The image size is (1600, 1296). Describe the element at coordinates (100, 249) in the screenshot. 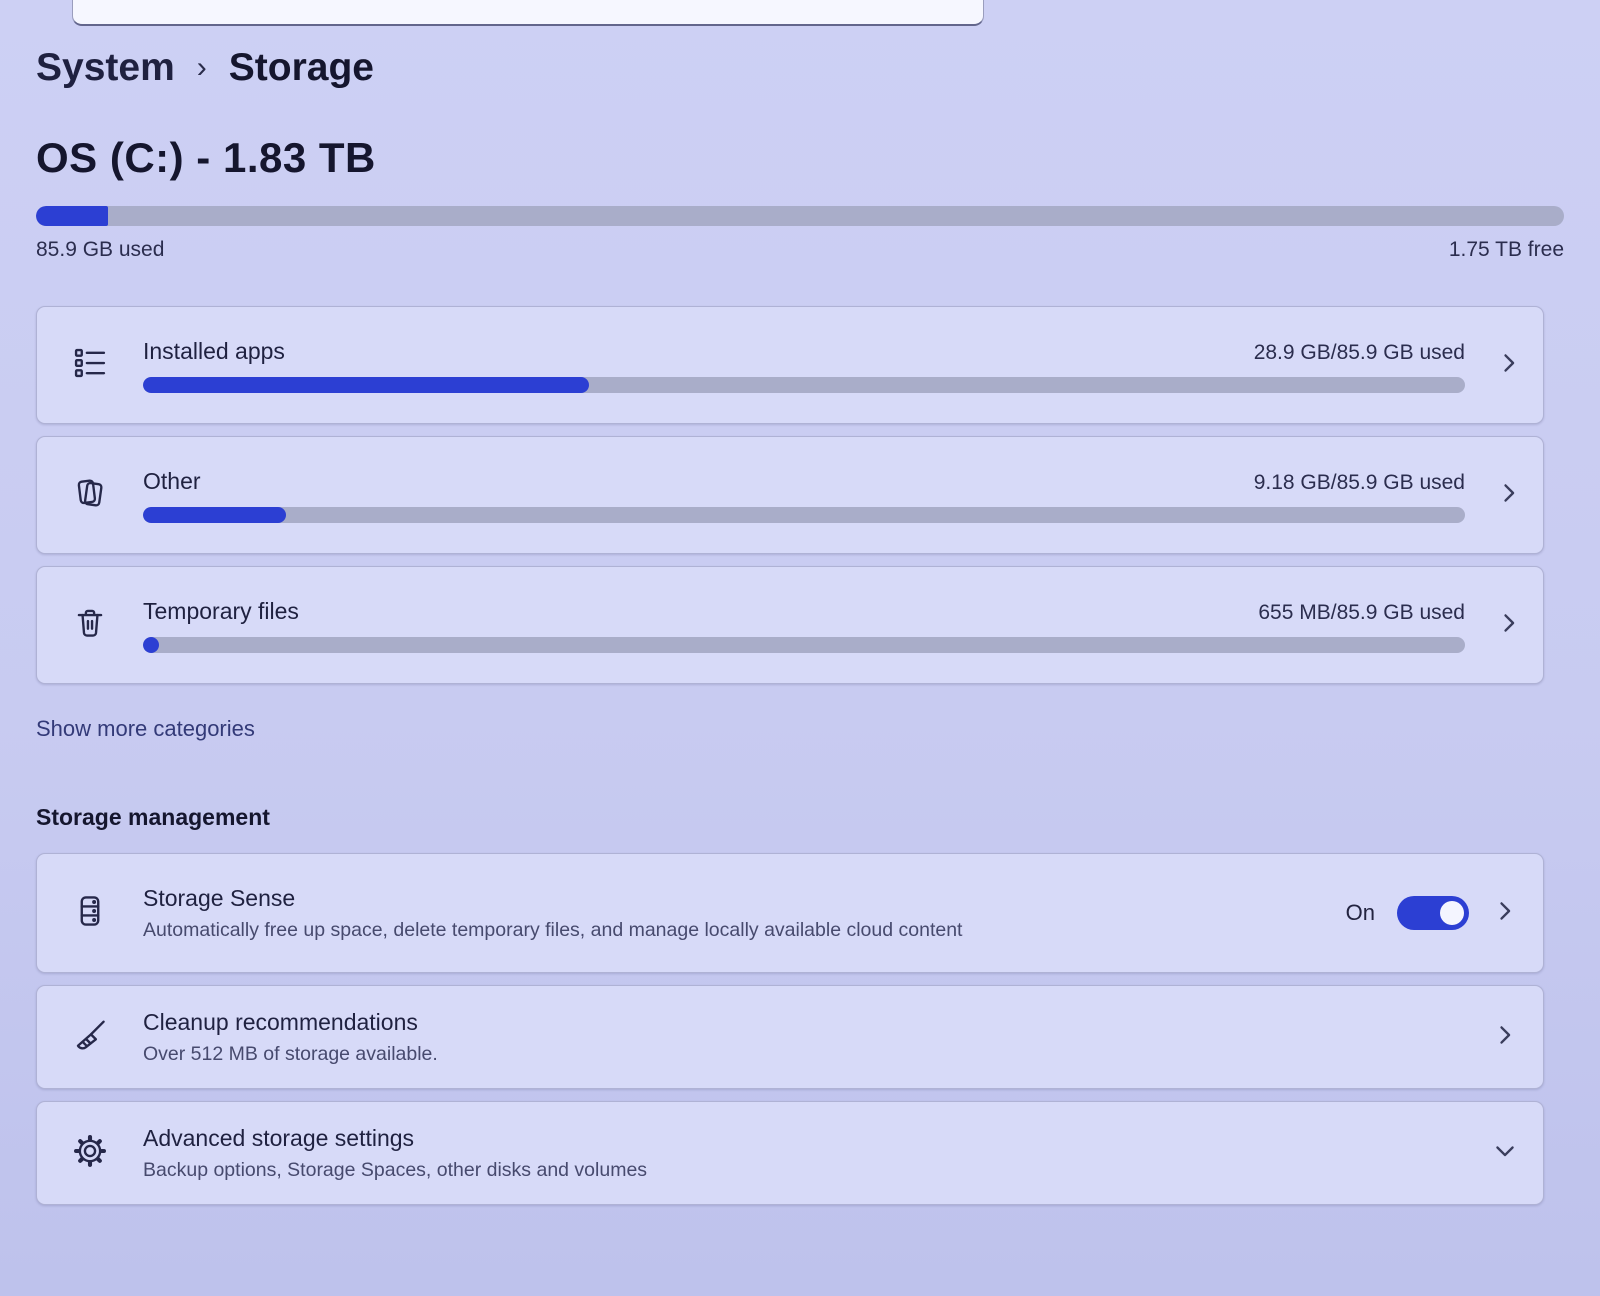

I see `drive-used-label: 85.9 GB used` at that location.